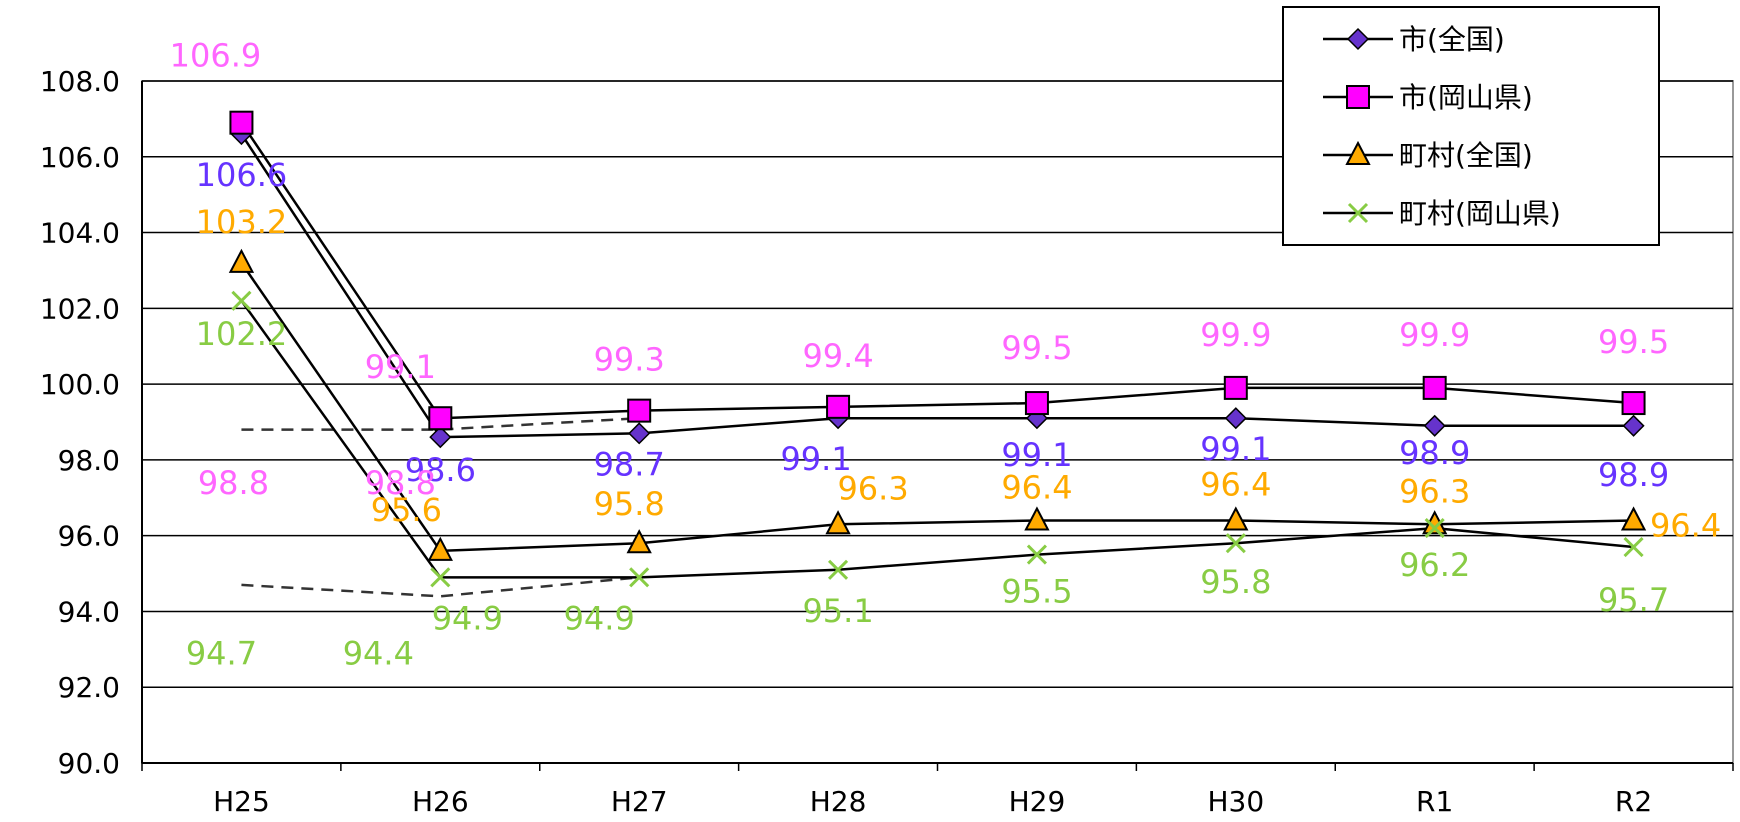  What do you see at coordinates (1633, 801) in the screenshot?
I see `x-tick-label: R2` at bounding box center [1633, 801].